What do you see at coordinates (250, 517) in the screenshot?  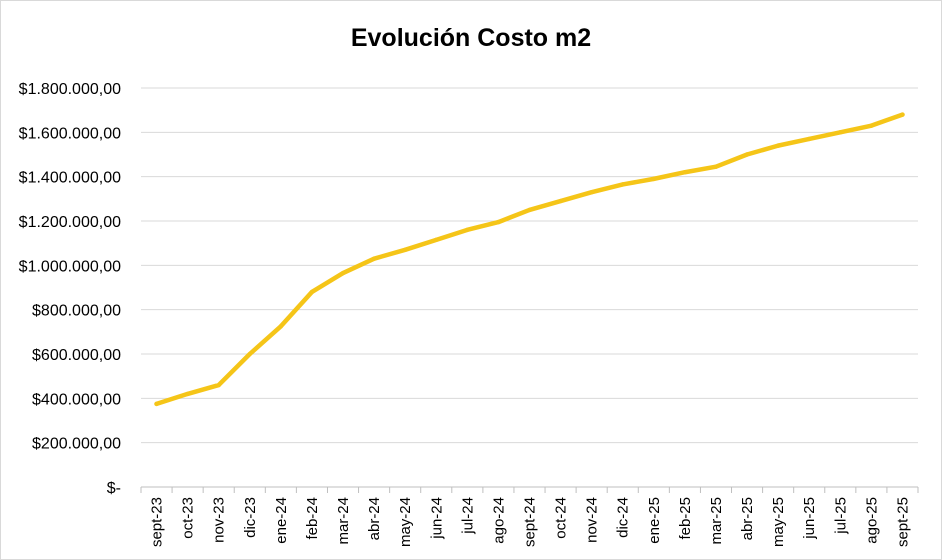 I see `x-tick-label: dic-23` at bounding box center [250, 517].